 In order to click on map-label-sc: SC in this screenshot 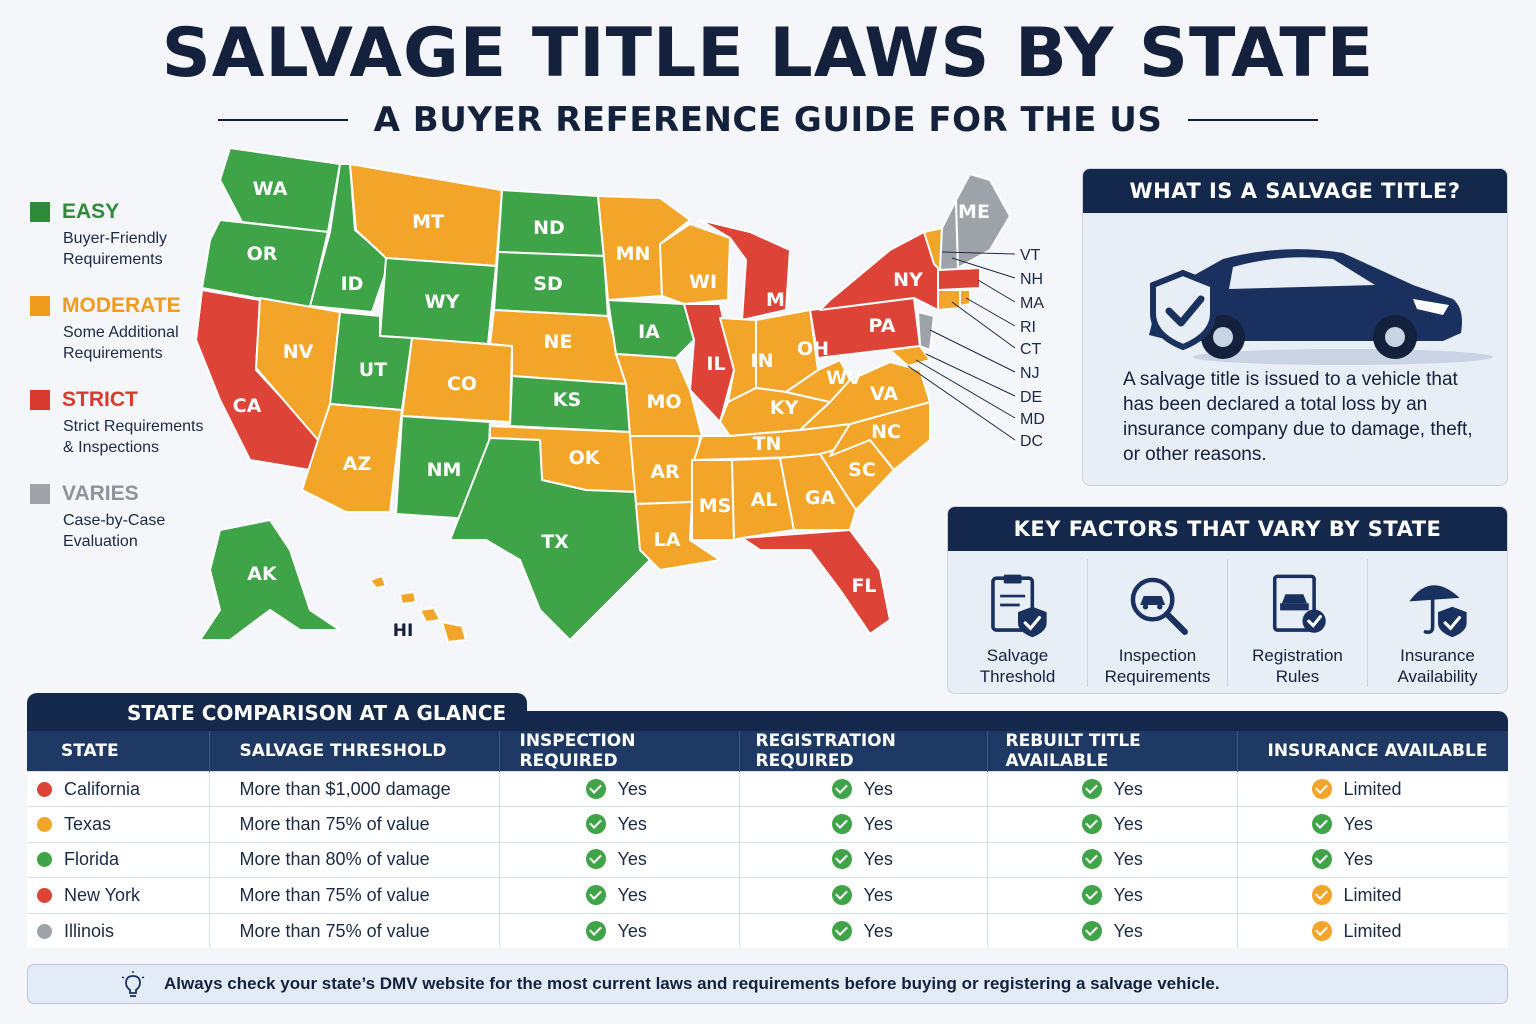, I will do `click(862, 470)`.